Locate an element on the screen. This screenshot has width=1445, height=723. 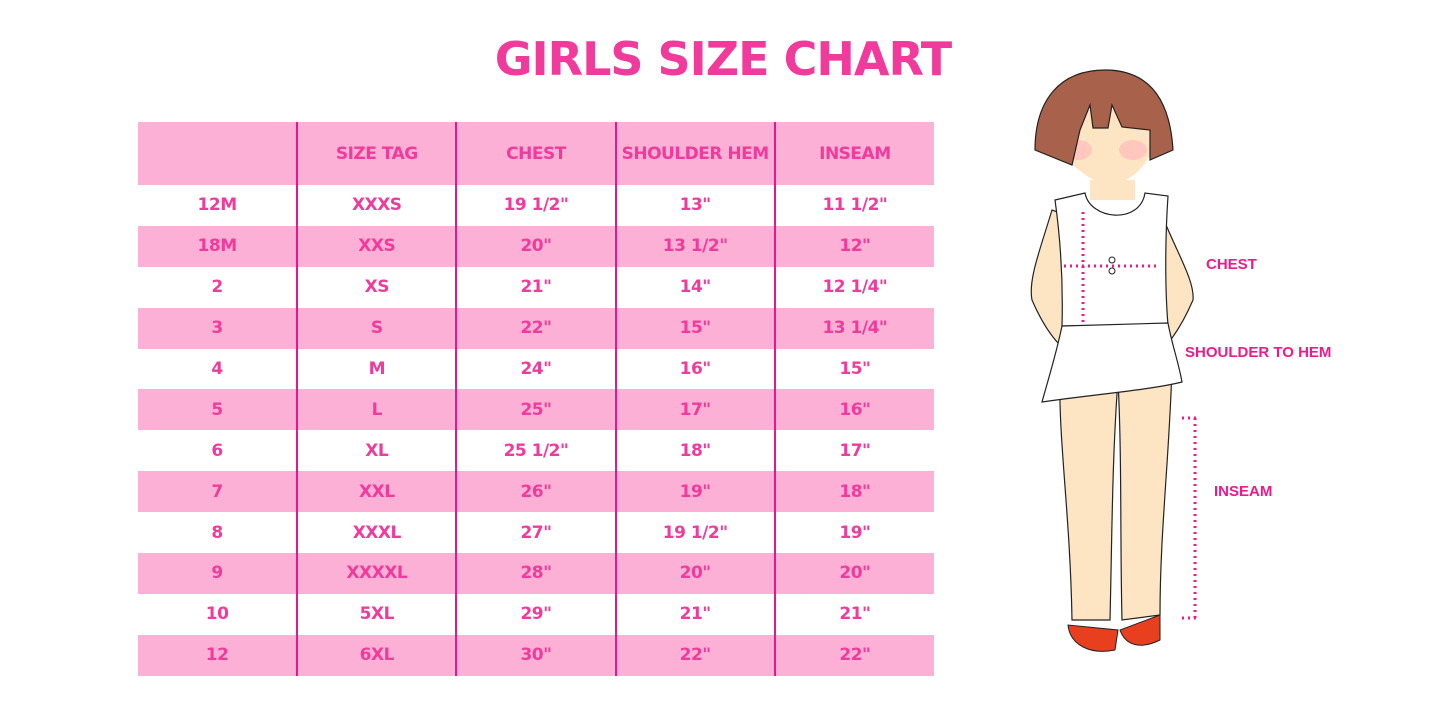
cell-size: 5 is located at coordinates (218, 410).